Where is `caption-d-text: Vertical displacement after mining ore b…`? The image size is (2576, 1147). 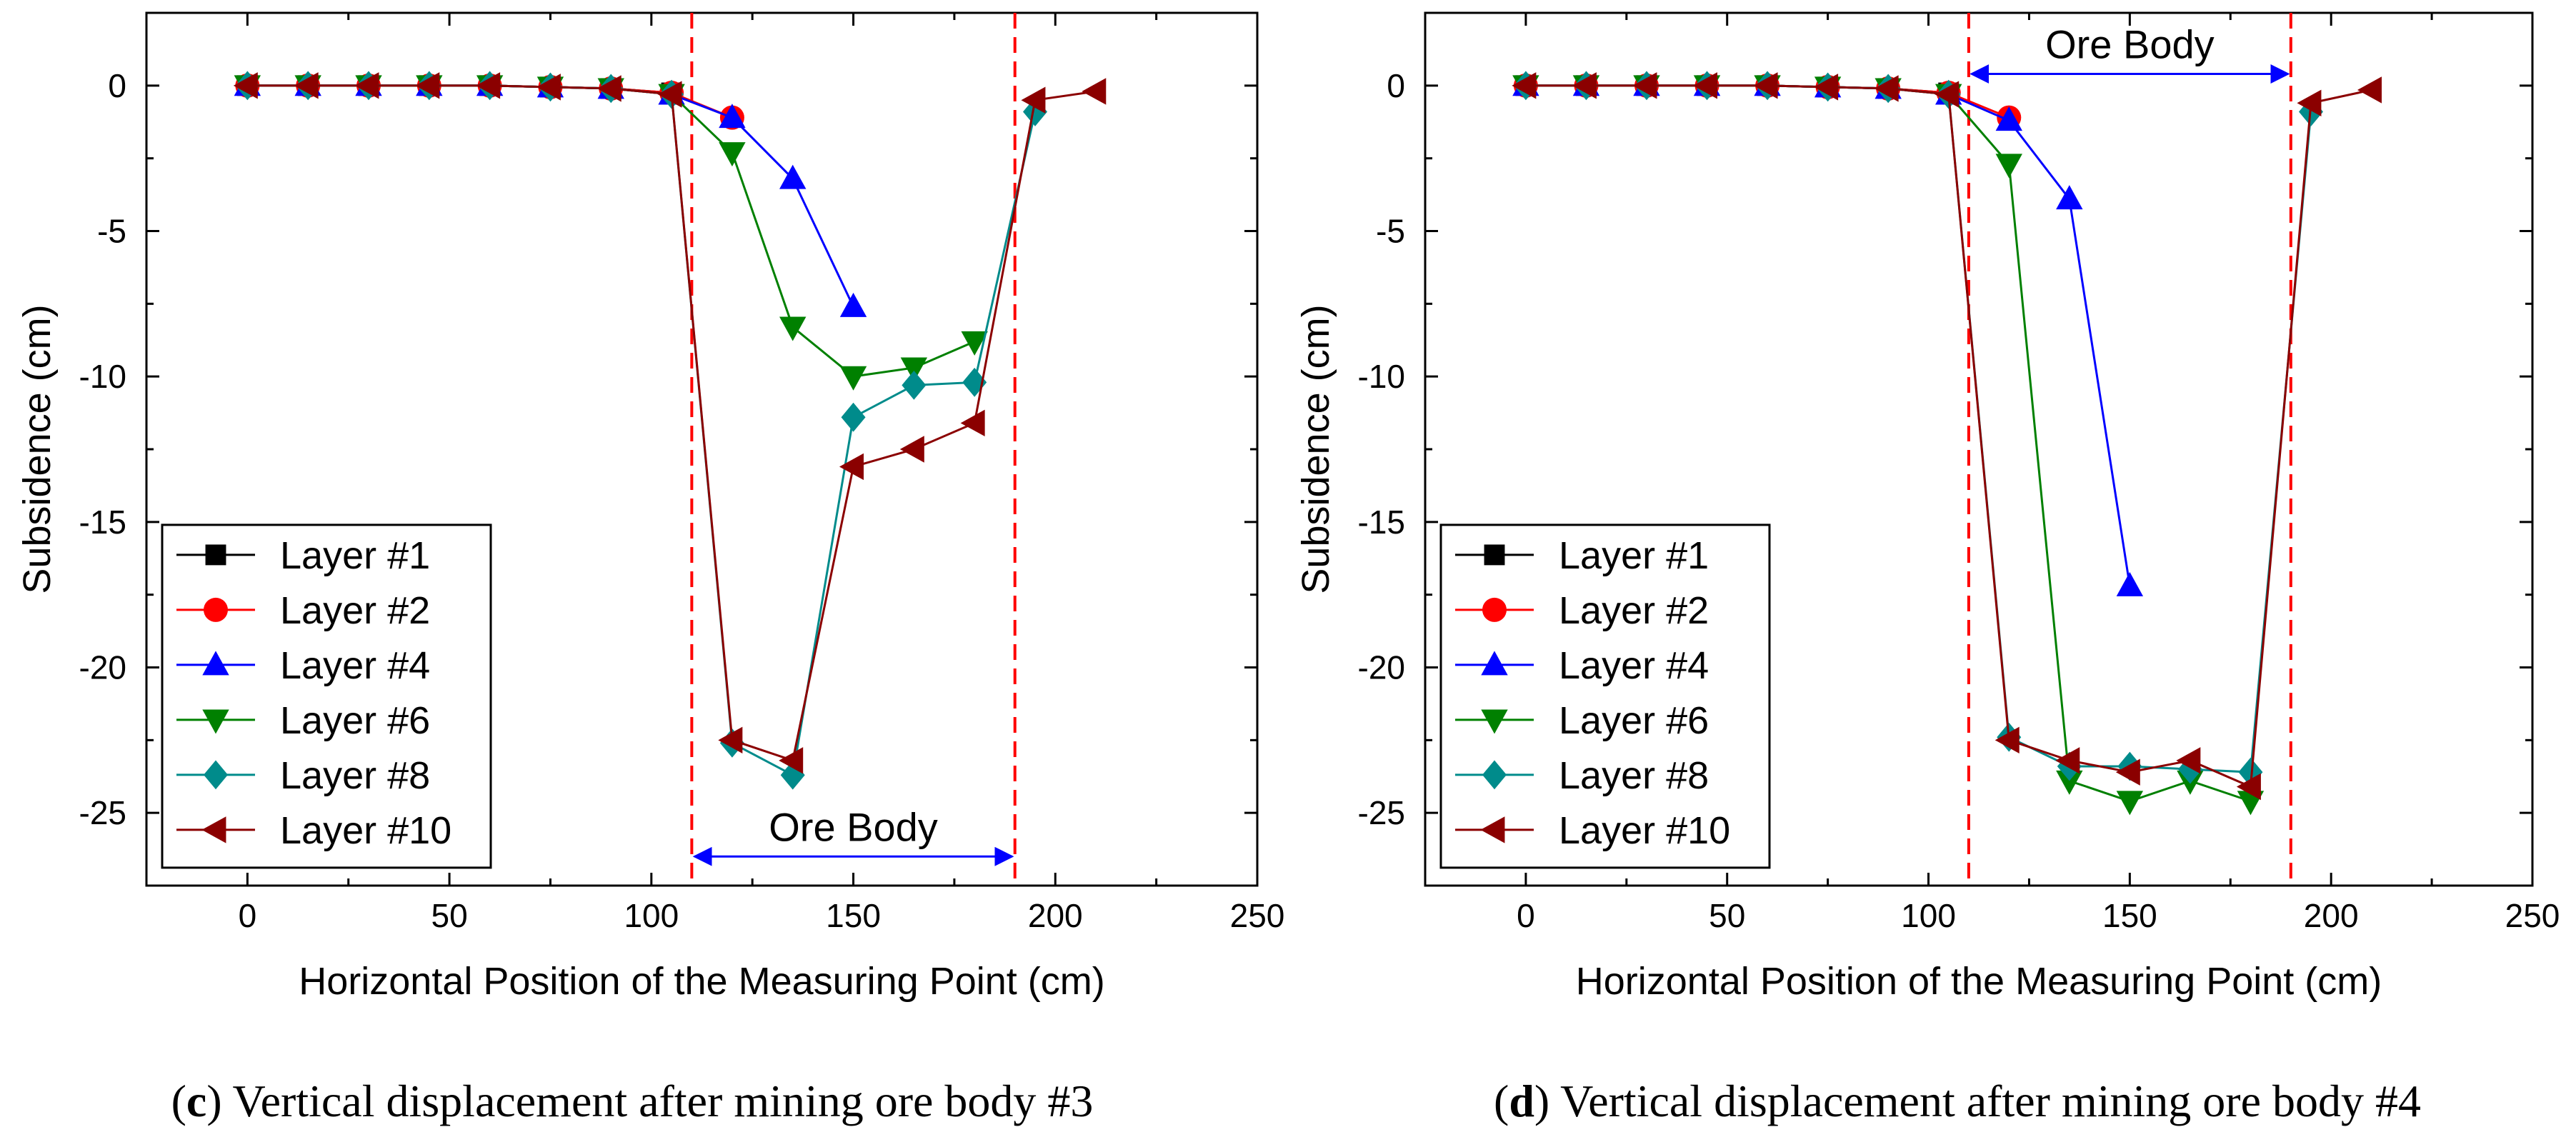
caption-d-text: Vertical displacement after mining ore b… is located at coordinates (1985, 1101).